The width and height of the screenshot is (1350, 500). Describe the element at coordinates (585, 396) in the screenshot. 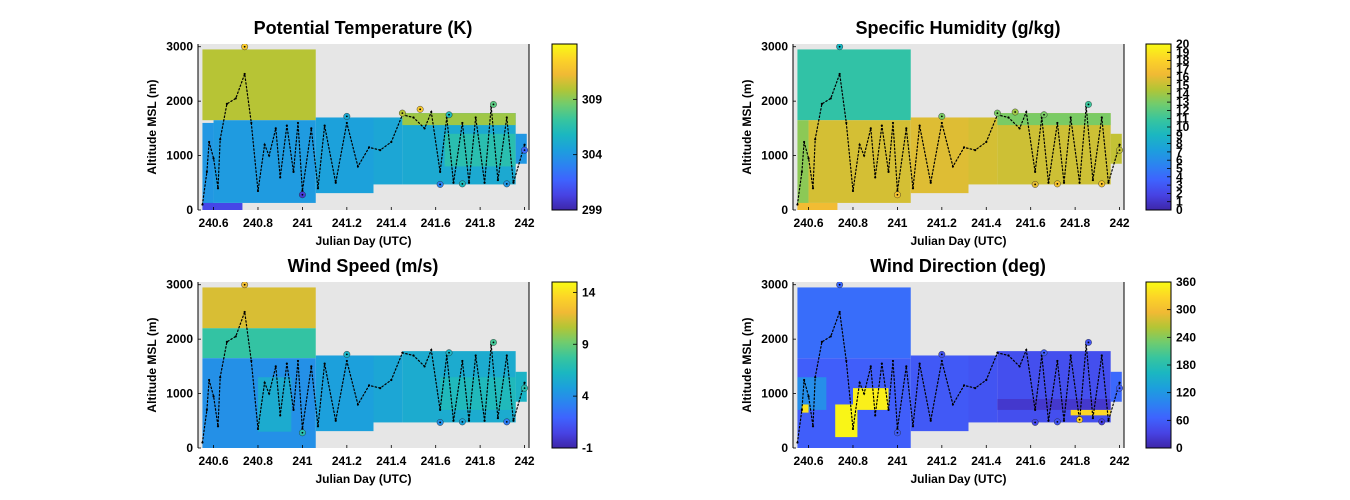

I see `colorbar-tick-label: 4` at that location.